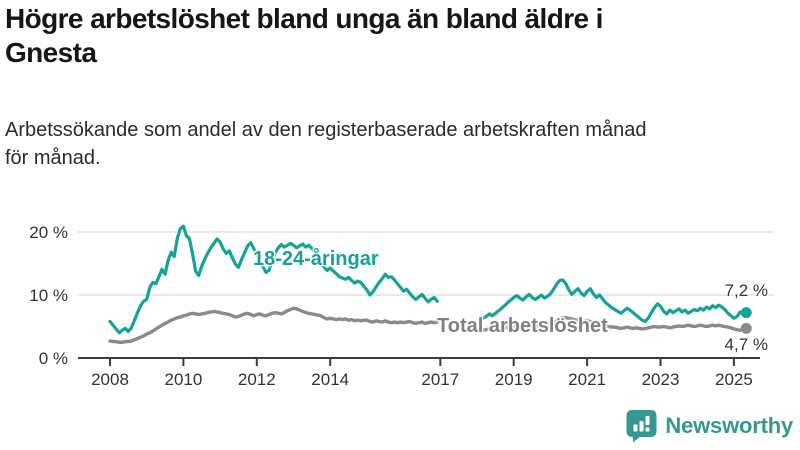 This screenshot has width=800, height=450. Describe the element at coordinates (183, 379) in the screenshot. I see `x-axis-tick-label: 2010` at that location.